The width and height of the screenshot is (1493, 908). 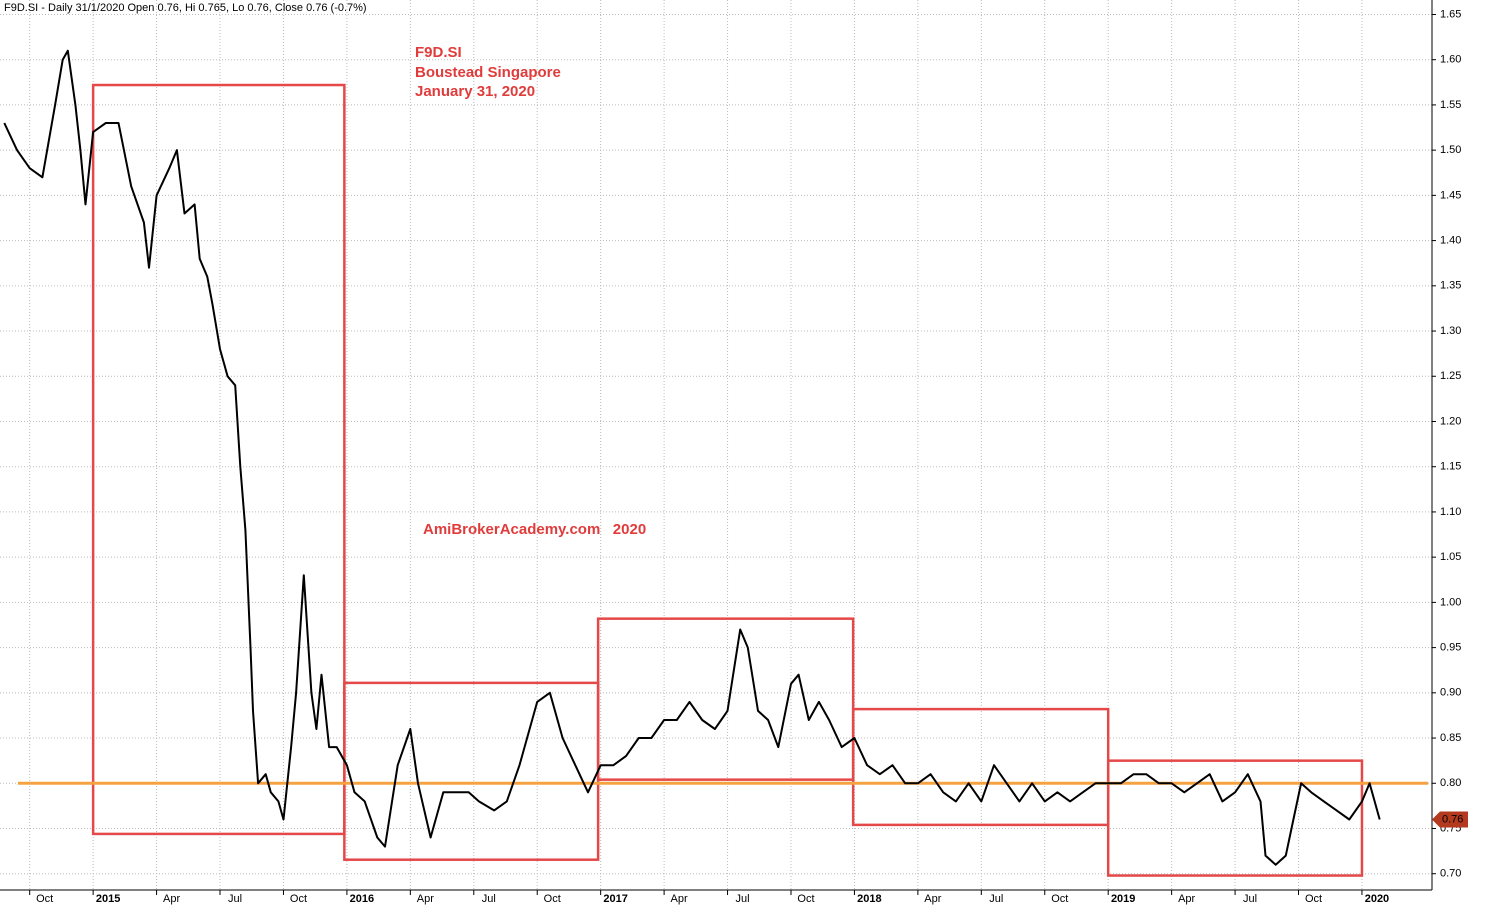 What do you see at coordinates (1377, 899) in the screenshot?
I see `x-tick-label: 2020` at bounding box center [1377, 899].